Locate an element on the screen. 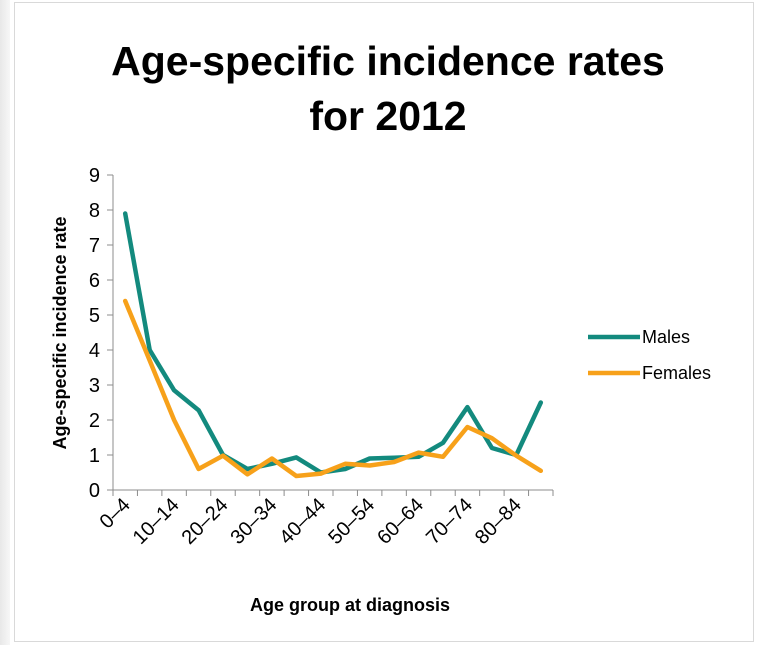  x-tick-label: 0–4 is located at coordinates (115, 513).